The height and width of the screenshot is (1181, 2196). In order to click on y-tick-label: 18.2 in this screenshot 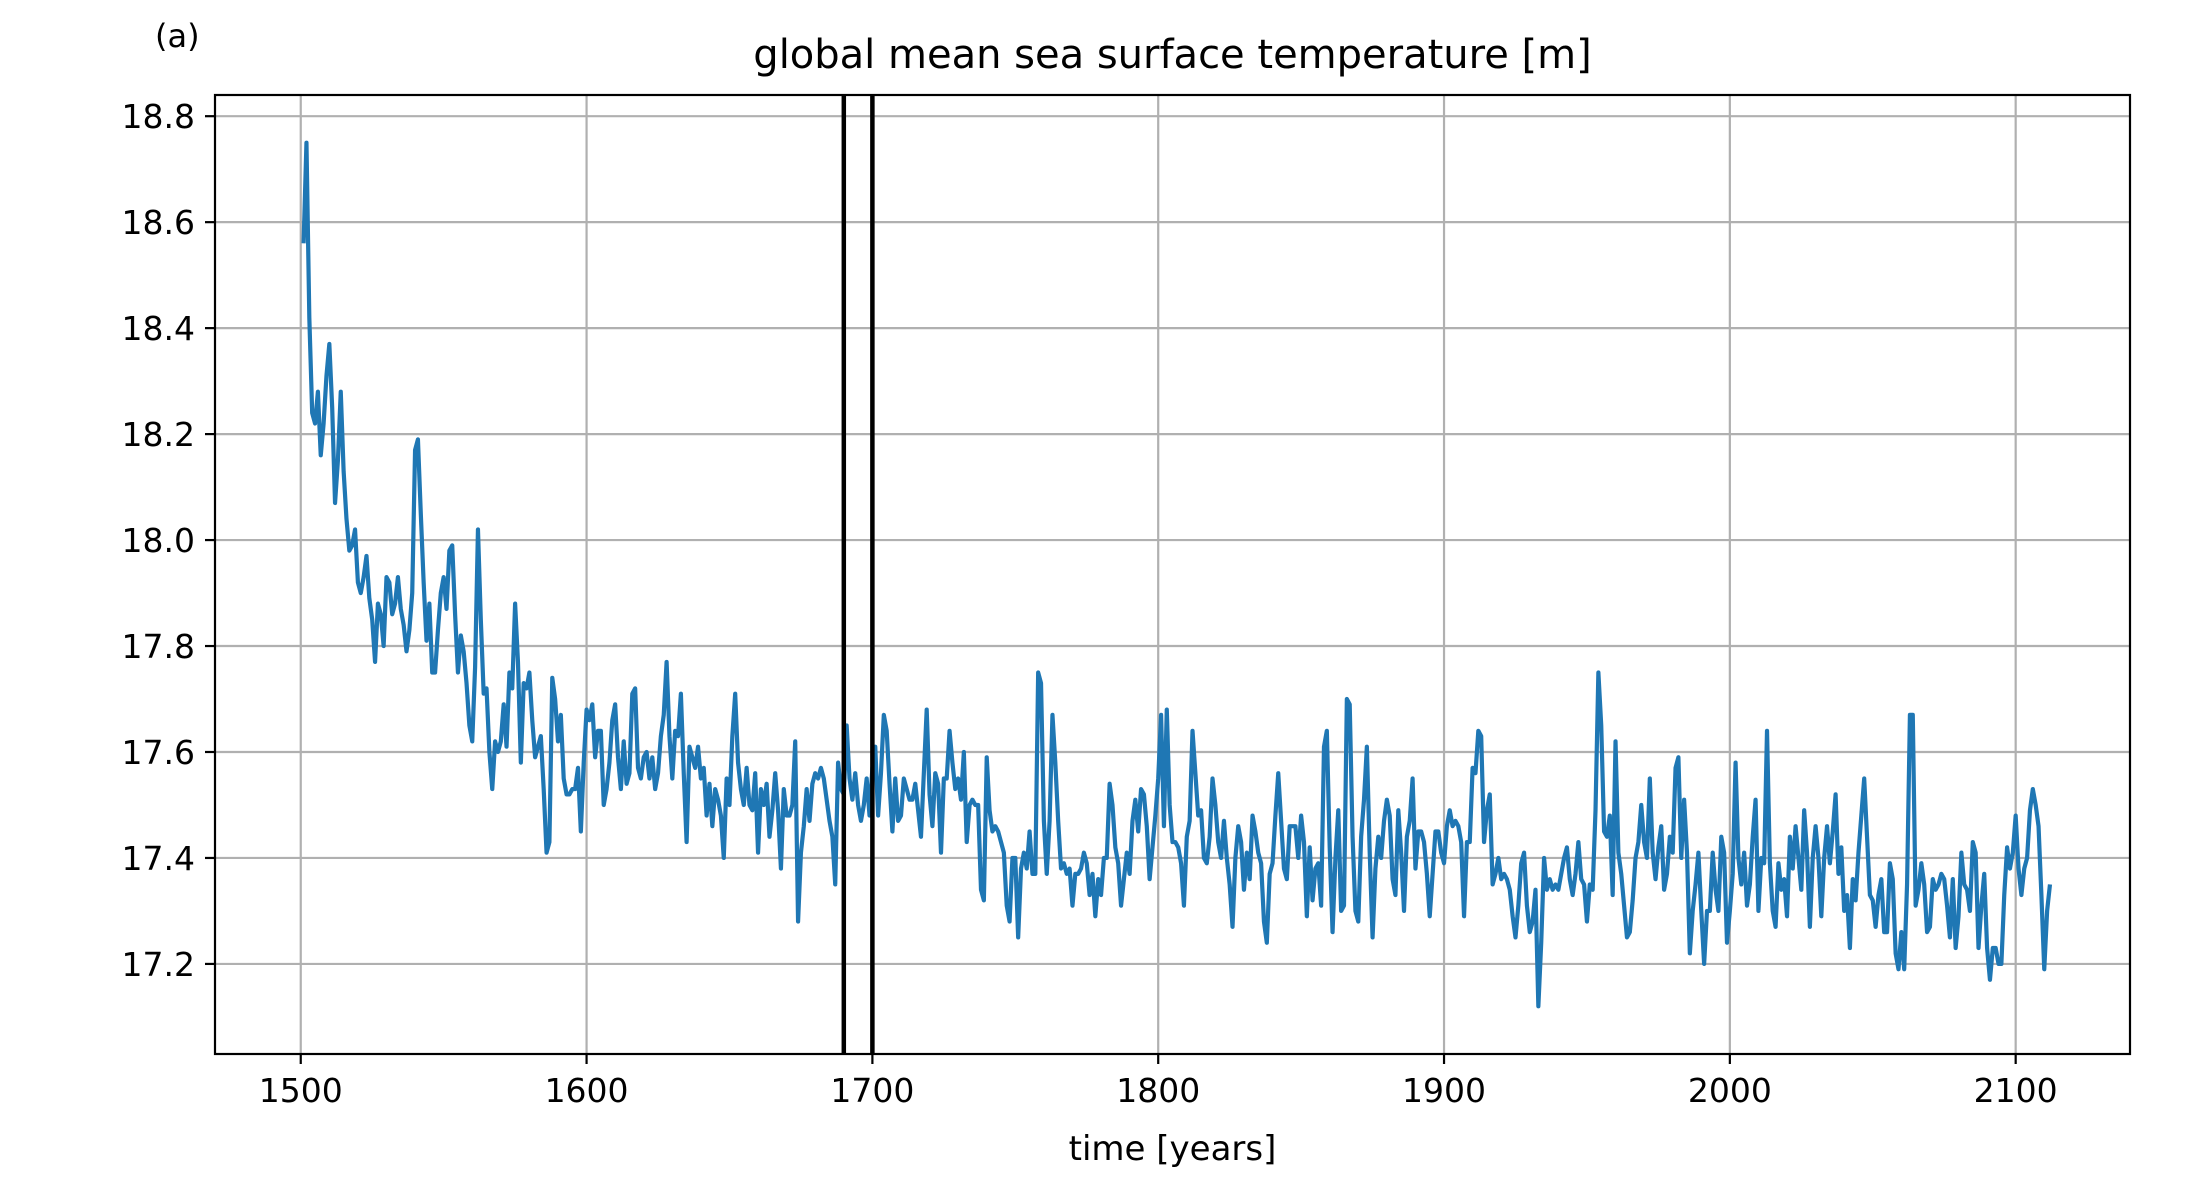, I will do `click(158, 434)`.